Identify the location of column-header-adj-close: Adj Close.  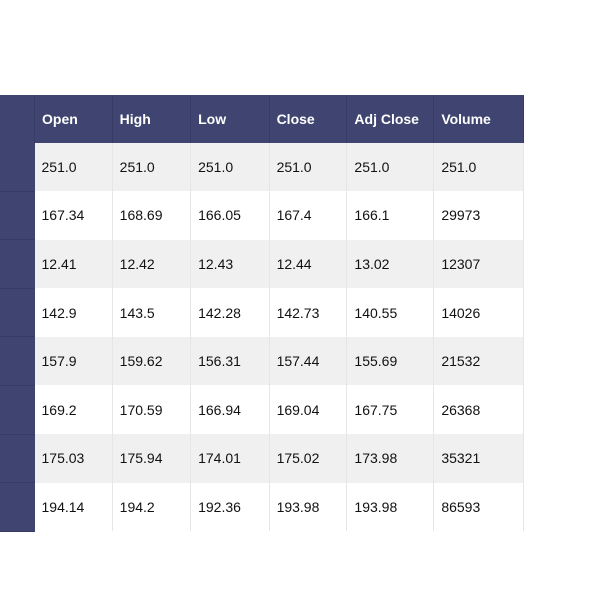
(390, 119).